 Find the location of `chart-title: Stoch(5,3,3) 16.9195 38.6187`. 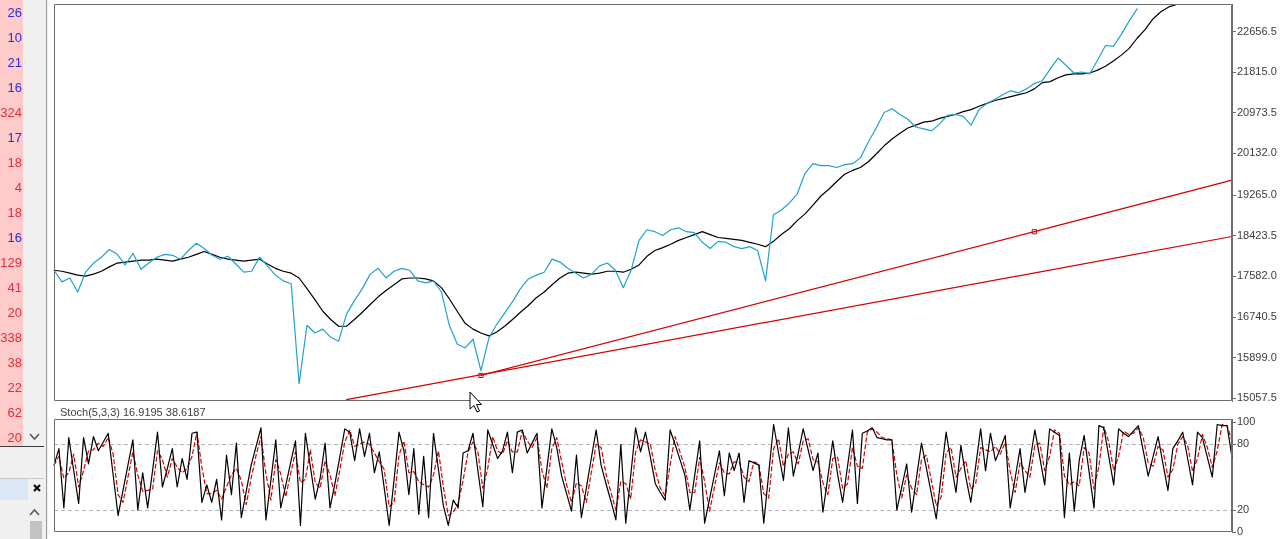

chart-title: Stoch(5,3,3) 16.9195 38.6187 is located at coordinates (133, 411).